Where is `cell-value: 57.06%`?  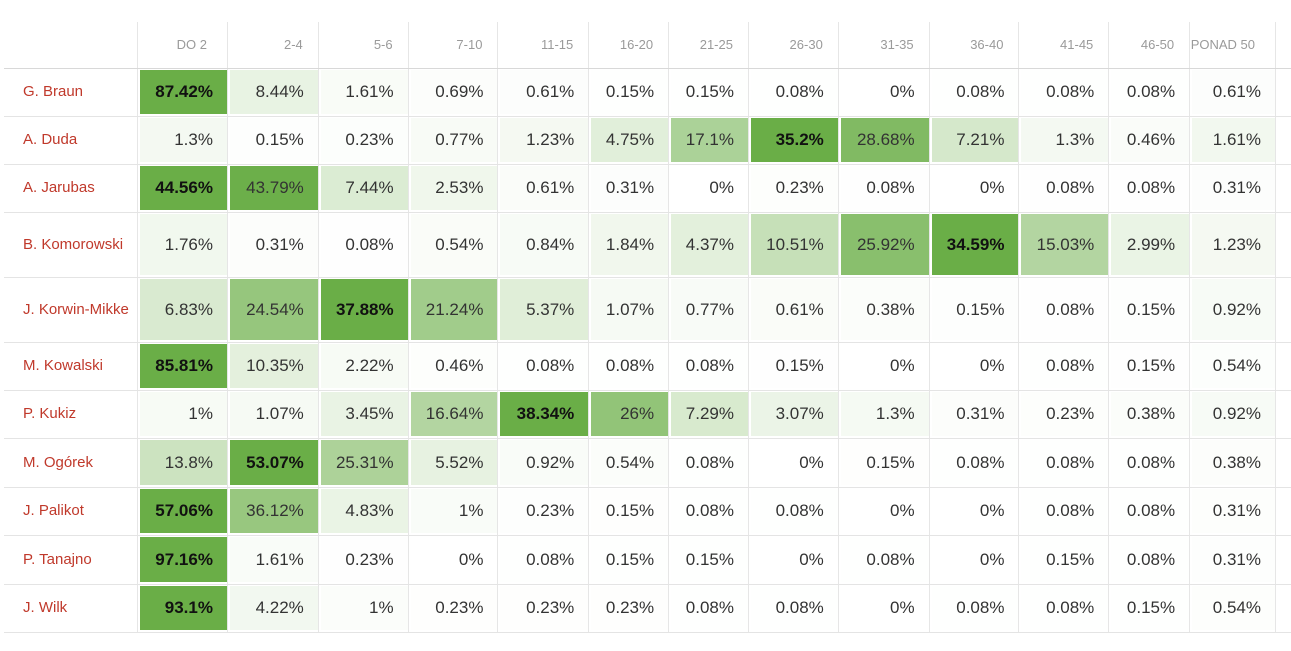
cell-value: 57.06% is located at coordinates (183, 511).